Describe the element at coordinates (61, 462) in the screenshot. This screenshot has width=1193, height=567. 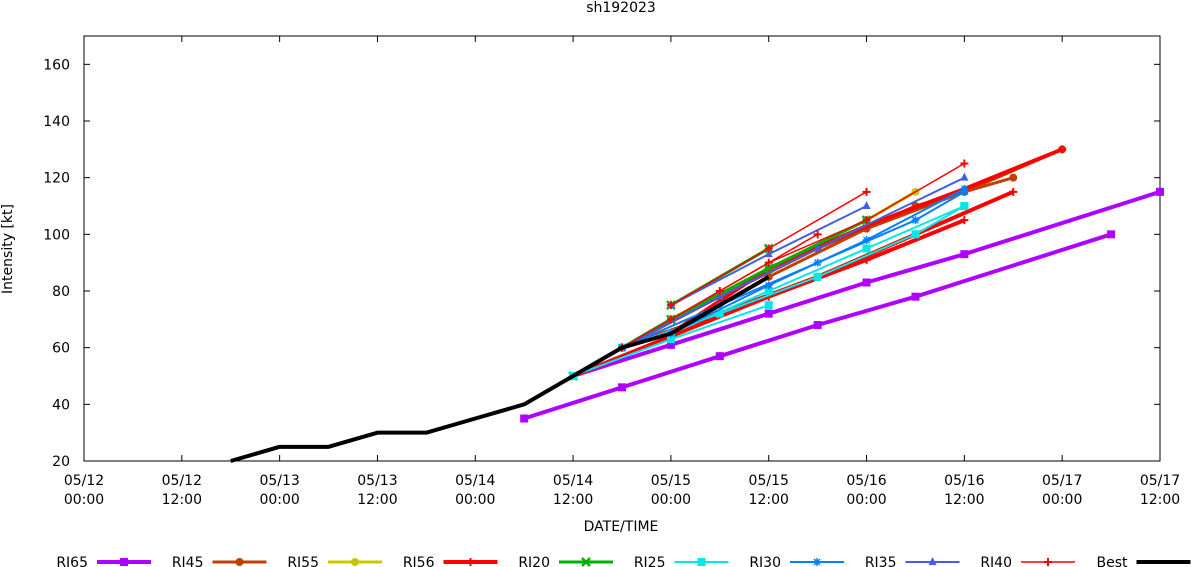
I see `y-tick-label: 20` at that location.